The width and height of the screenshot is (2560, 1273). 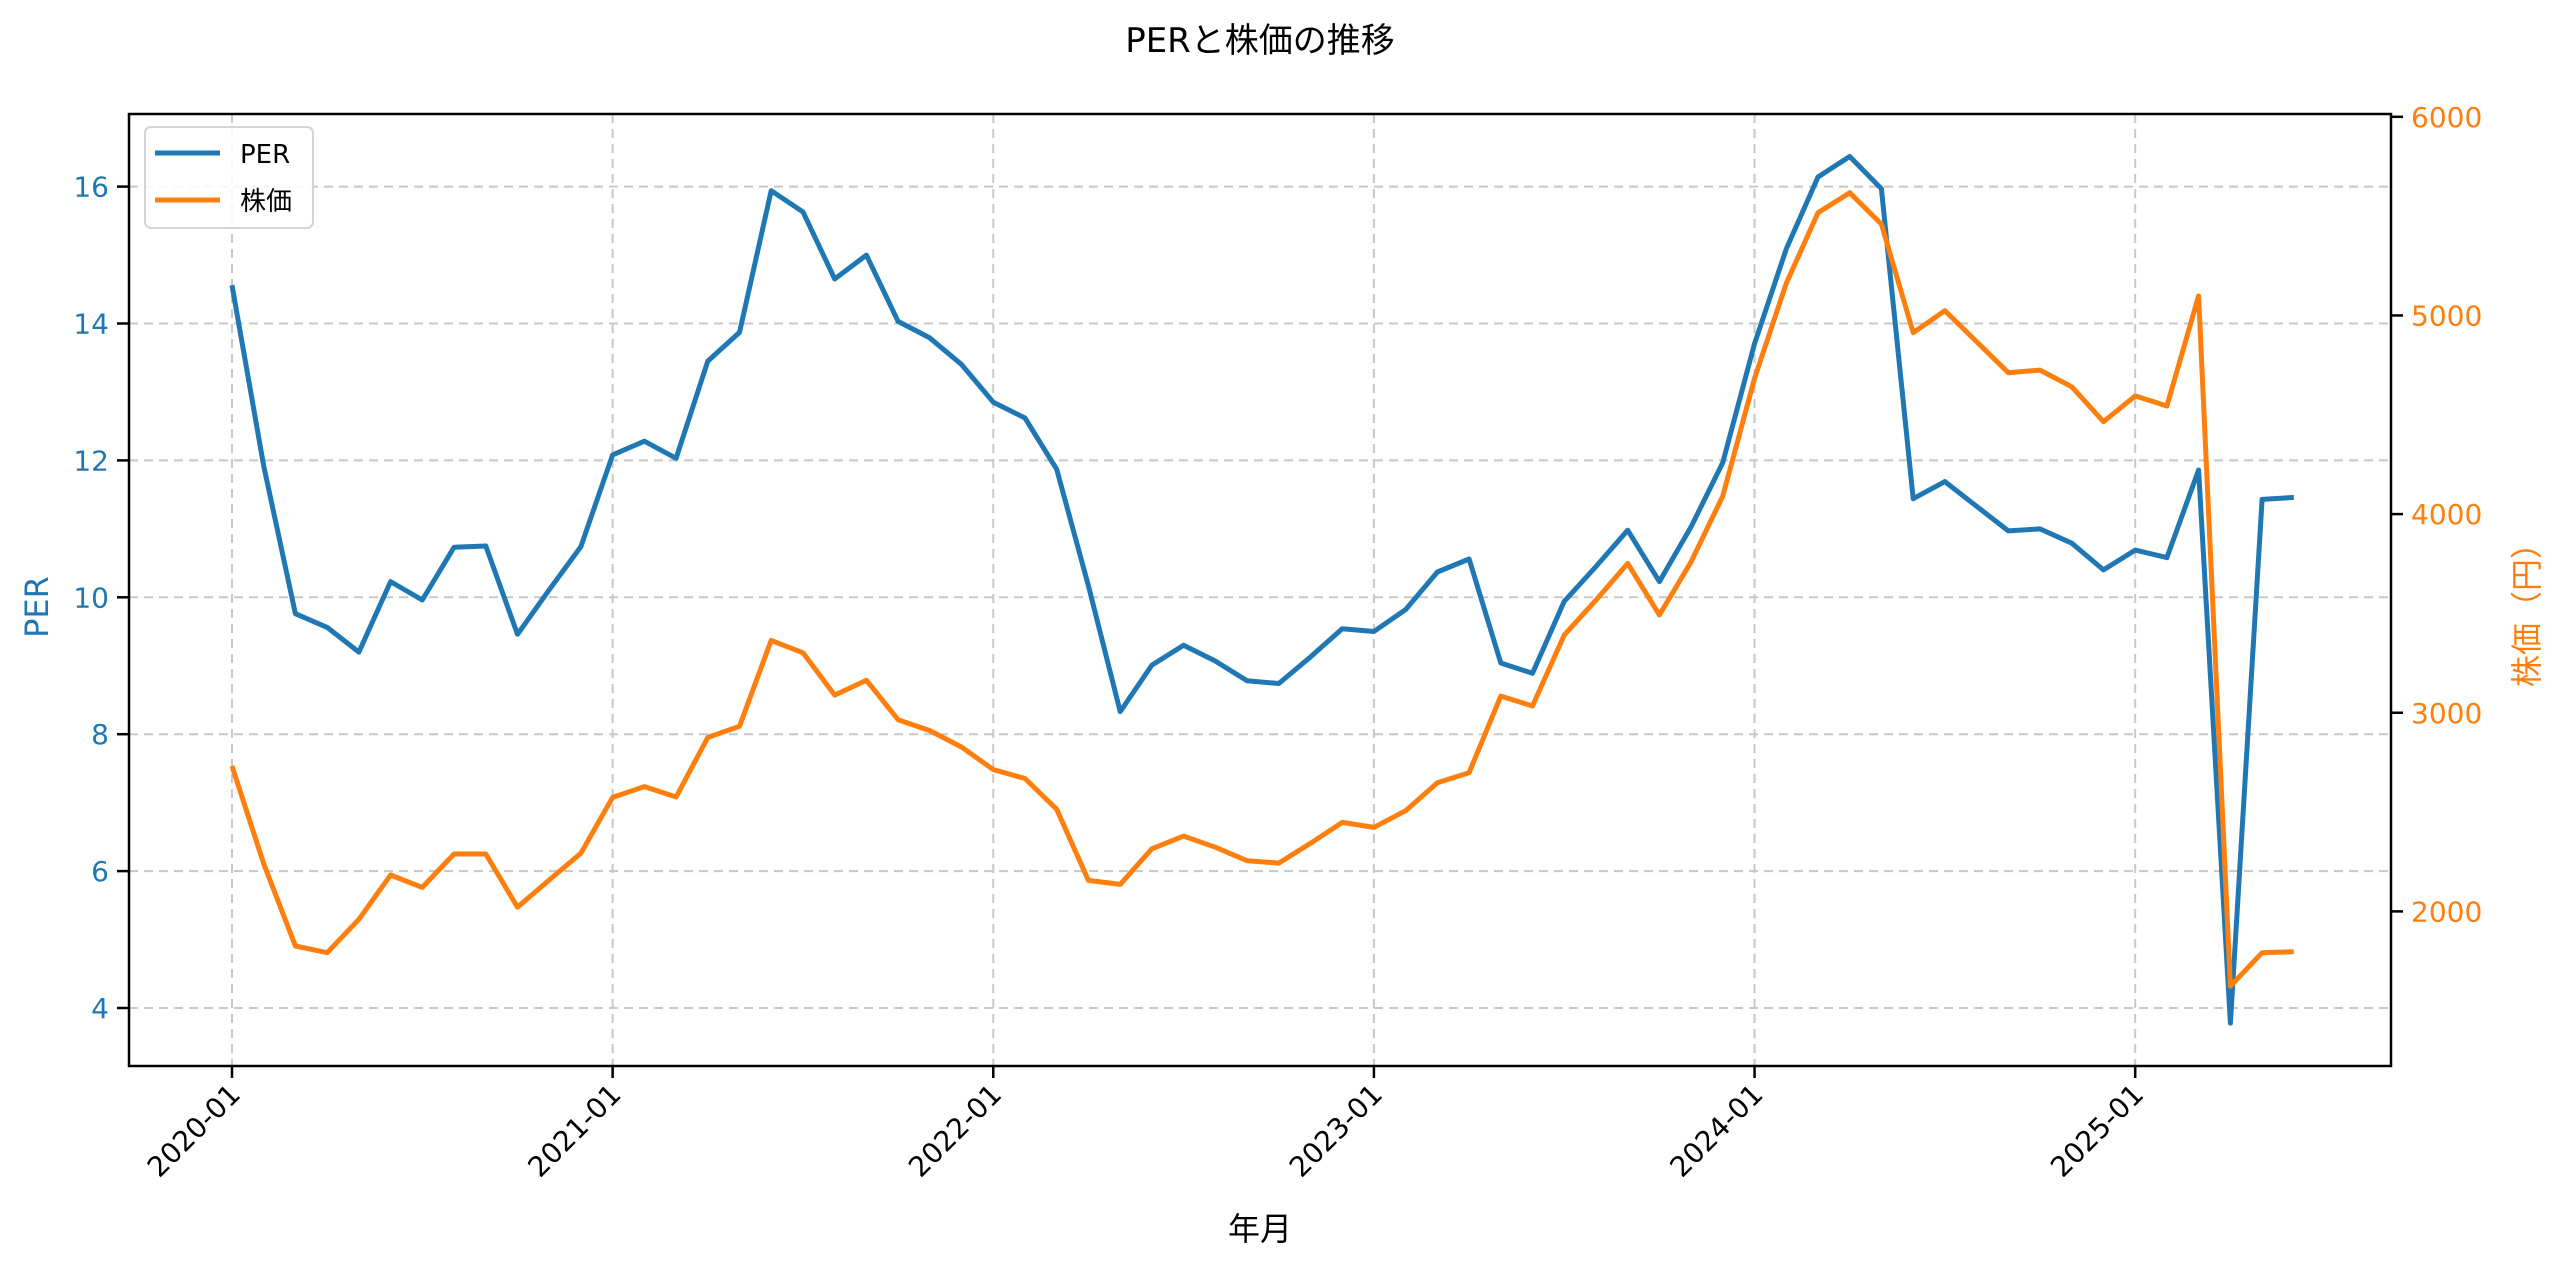 What do you see at coordinates (265, 155) in the screenshot?
I see `legend-label-per: PER` at bounding box center [265, 155].